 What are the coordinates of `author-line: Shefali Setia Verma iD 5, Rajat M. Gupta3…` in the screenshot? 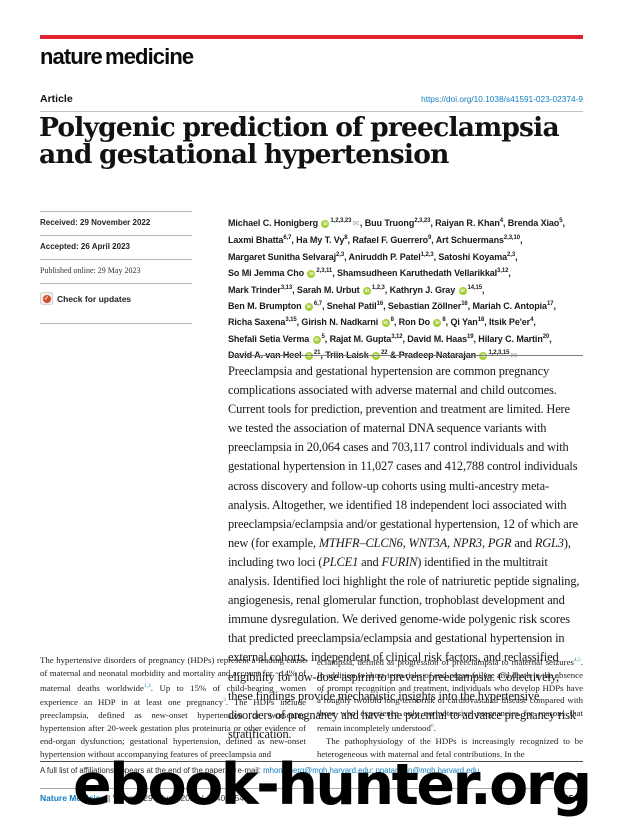 It's located at (390, 338).